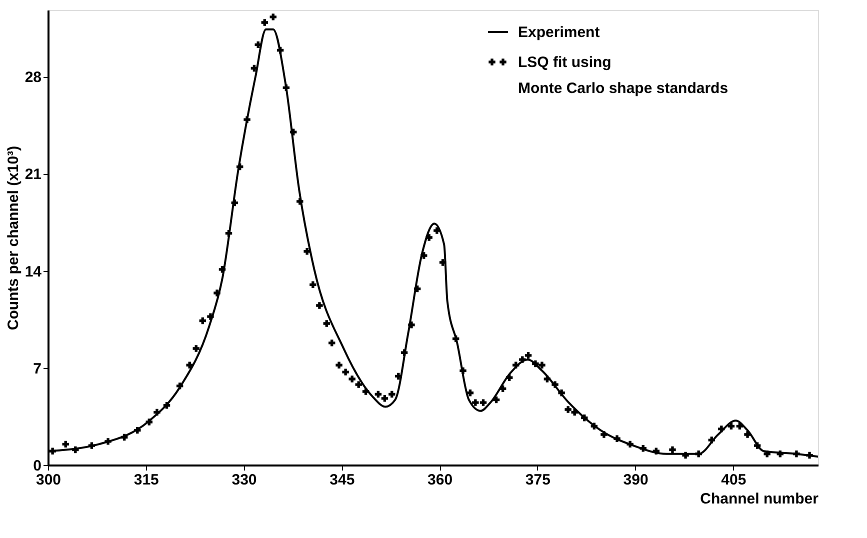 The height and width of the screenshot is (538, 867). I want to click on y-tick-label: 14, so click(33, 271).